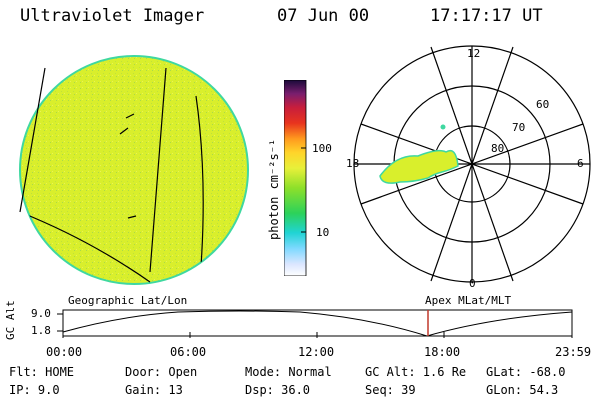 This screenshot has width=600, height=400. I want to click on instrument-title: Ultraviolet Imager, so click(112, 16).